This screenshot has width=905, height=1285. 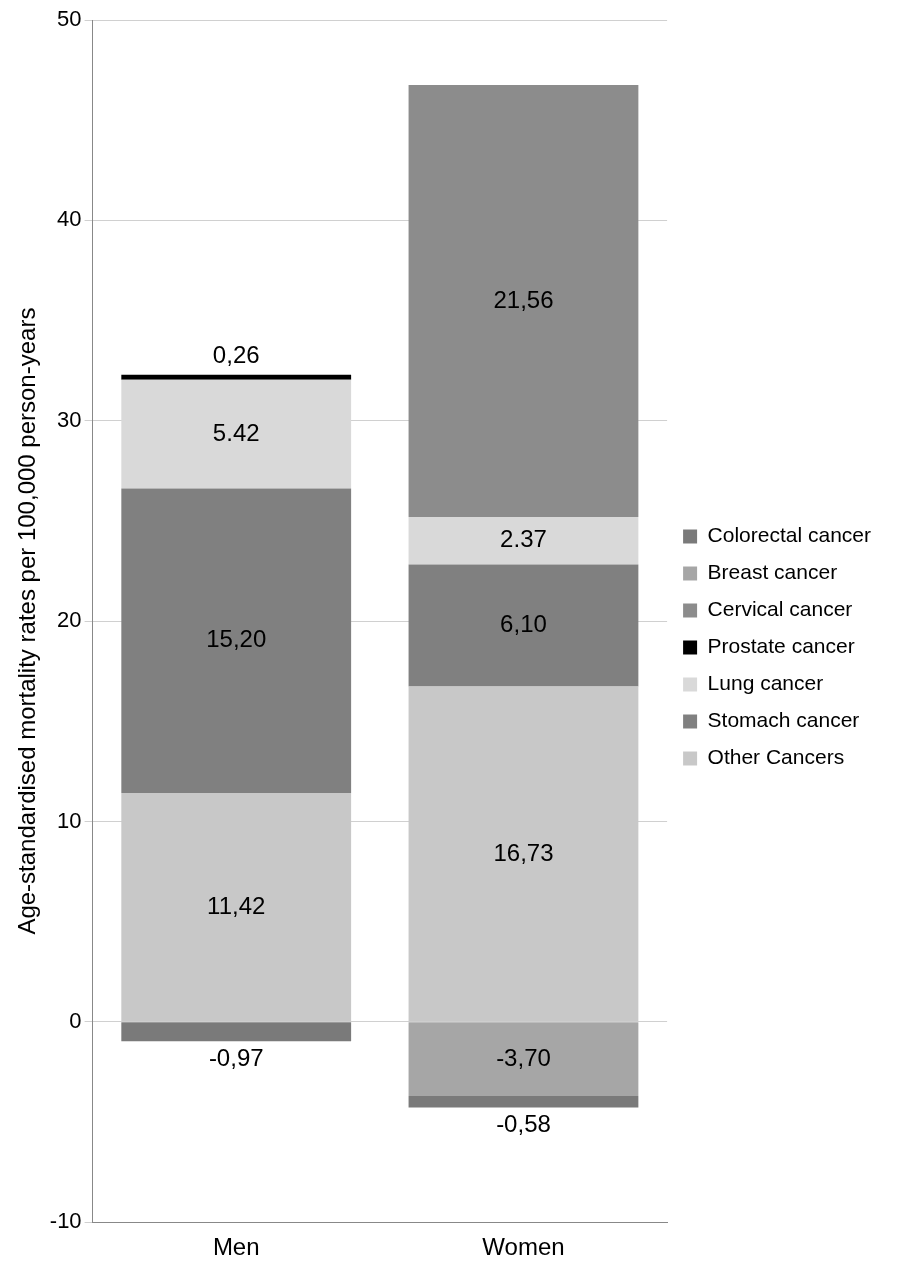 What do you see at coordinates (69, 419) in the screenshot?
I see `y-tick-label: 30` at bounding box center [69, 419].